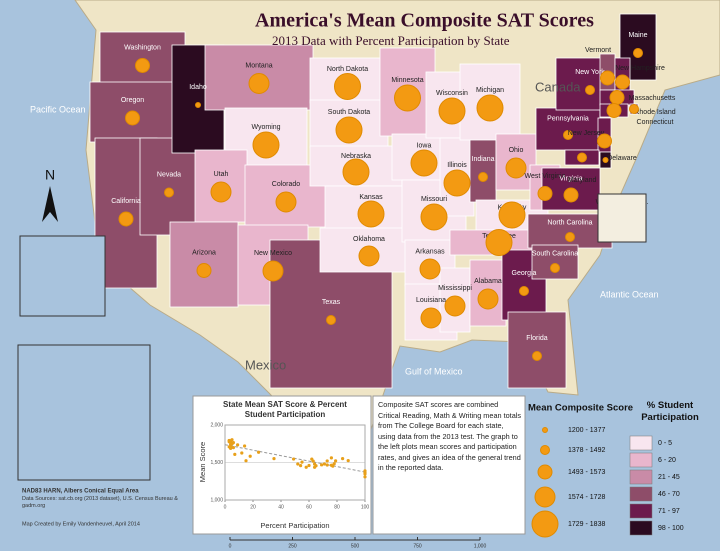  I want to click on state-label: California, so click(126, 201).